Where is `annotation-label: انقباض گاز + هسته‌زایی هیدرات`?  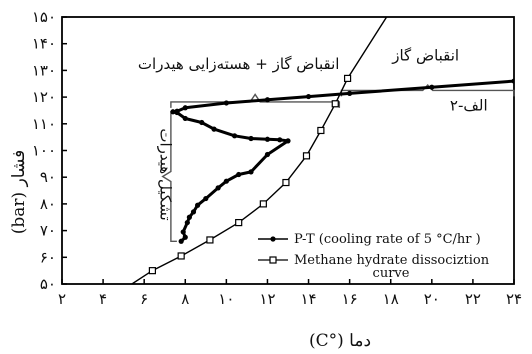
annotation-label: انقباض گاز + هسته‌زایی هیدرات is located at coordinates (239, 64).